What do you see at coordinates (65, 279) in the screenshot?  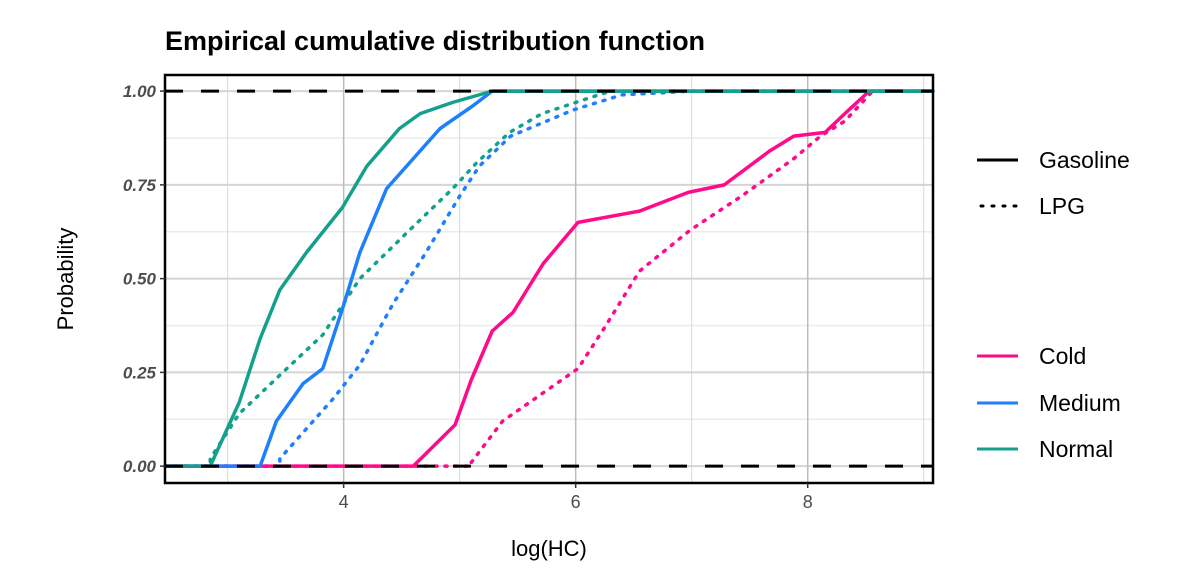 I see `y-axis-label: Probability` at bounding box center [65, 279].